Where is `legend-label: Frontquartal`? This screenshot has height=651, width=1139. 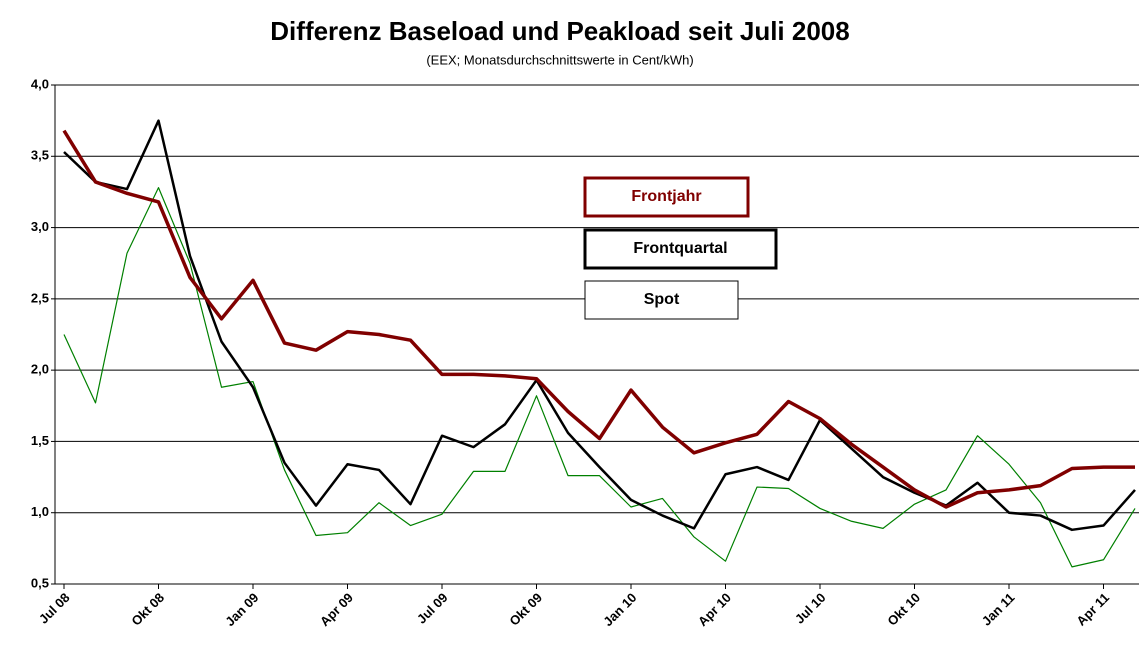 legend-label: Frontquartal is located at coordinates (680, 248).